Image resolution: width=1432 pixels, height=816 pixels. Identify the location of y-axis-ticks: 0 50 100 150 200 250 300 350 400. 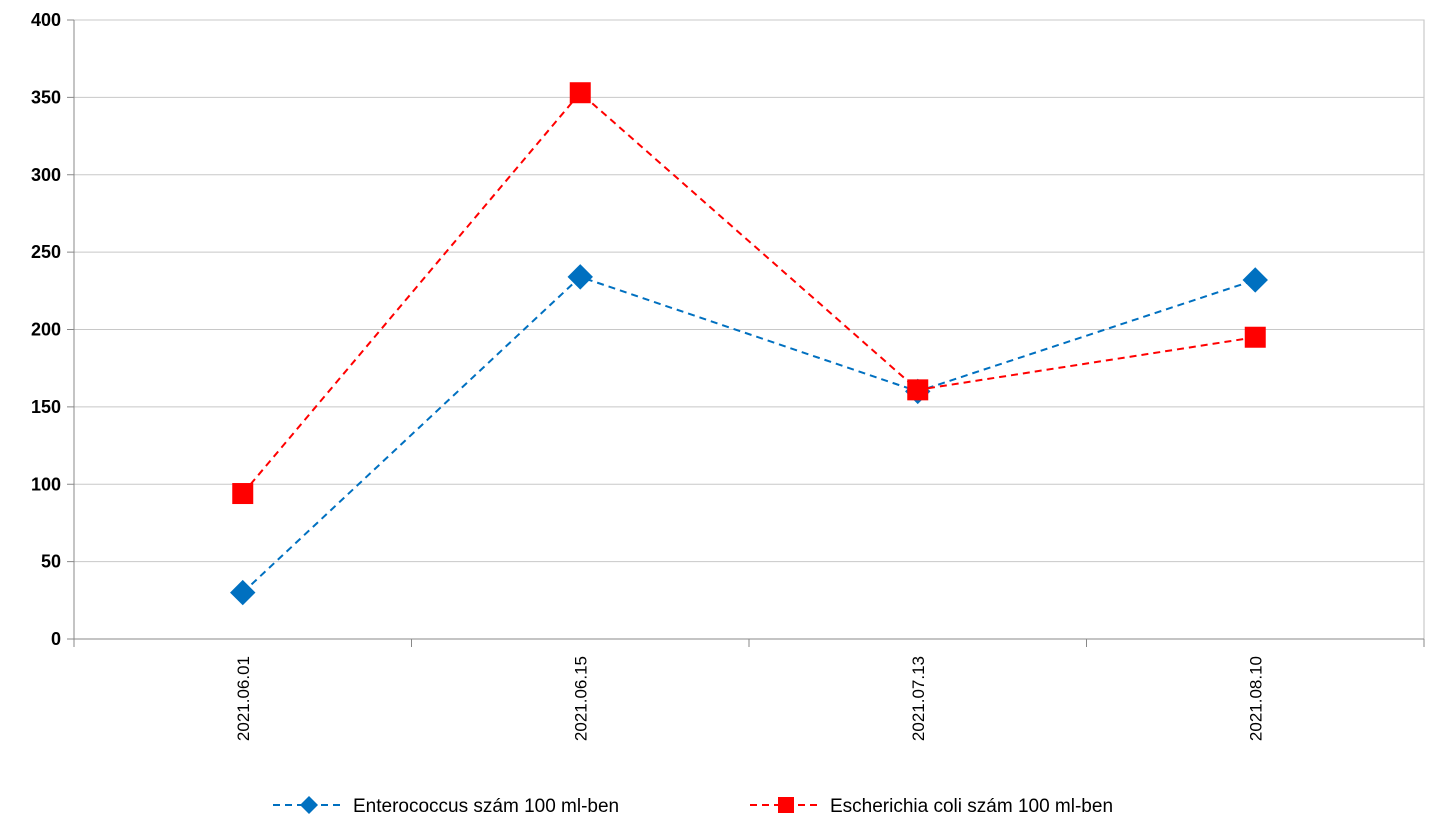
(46, 329).